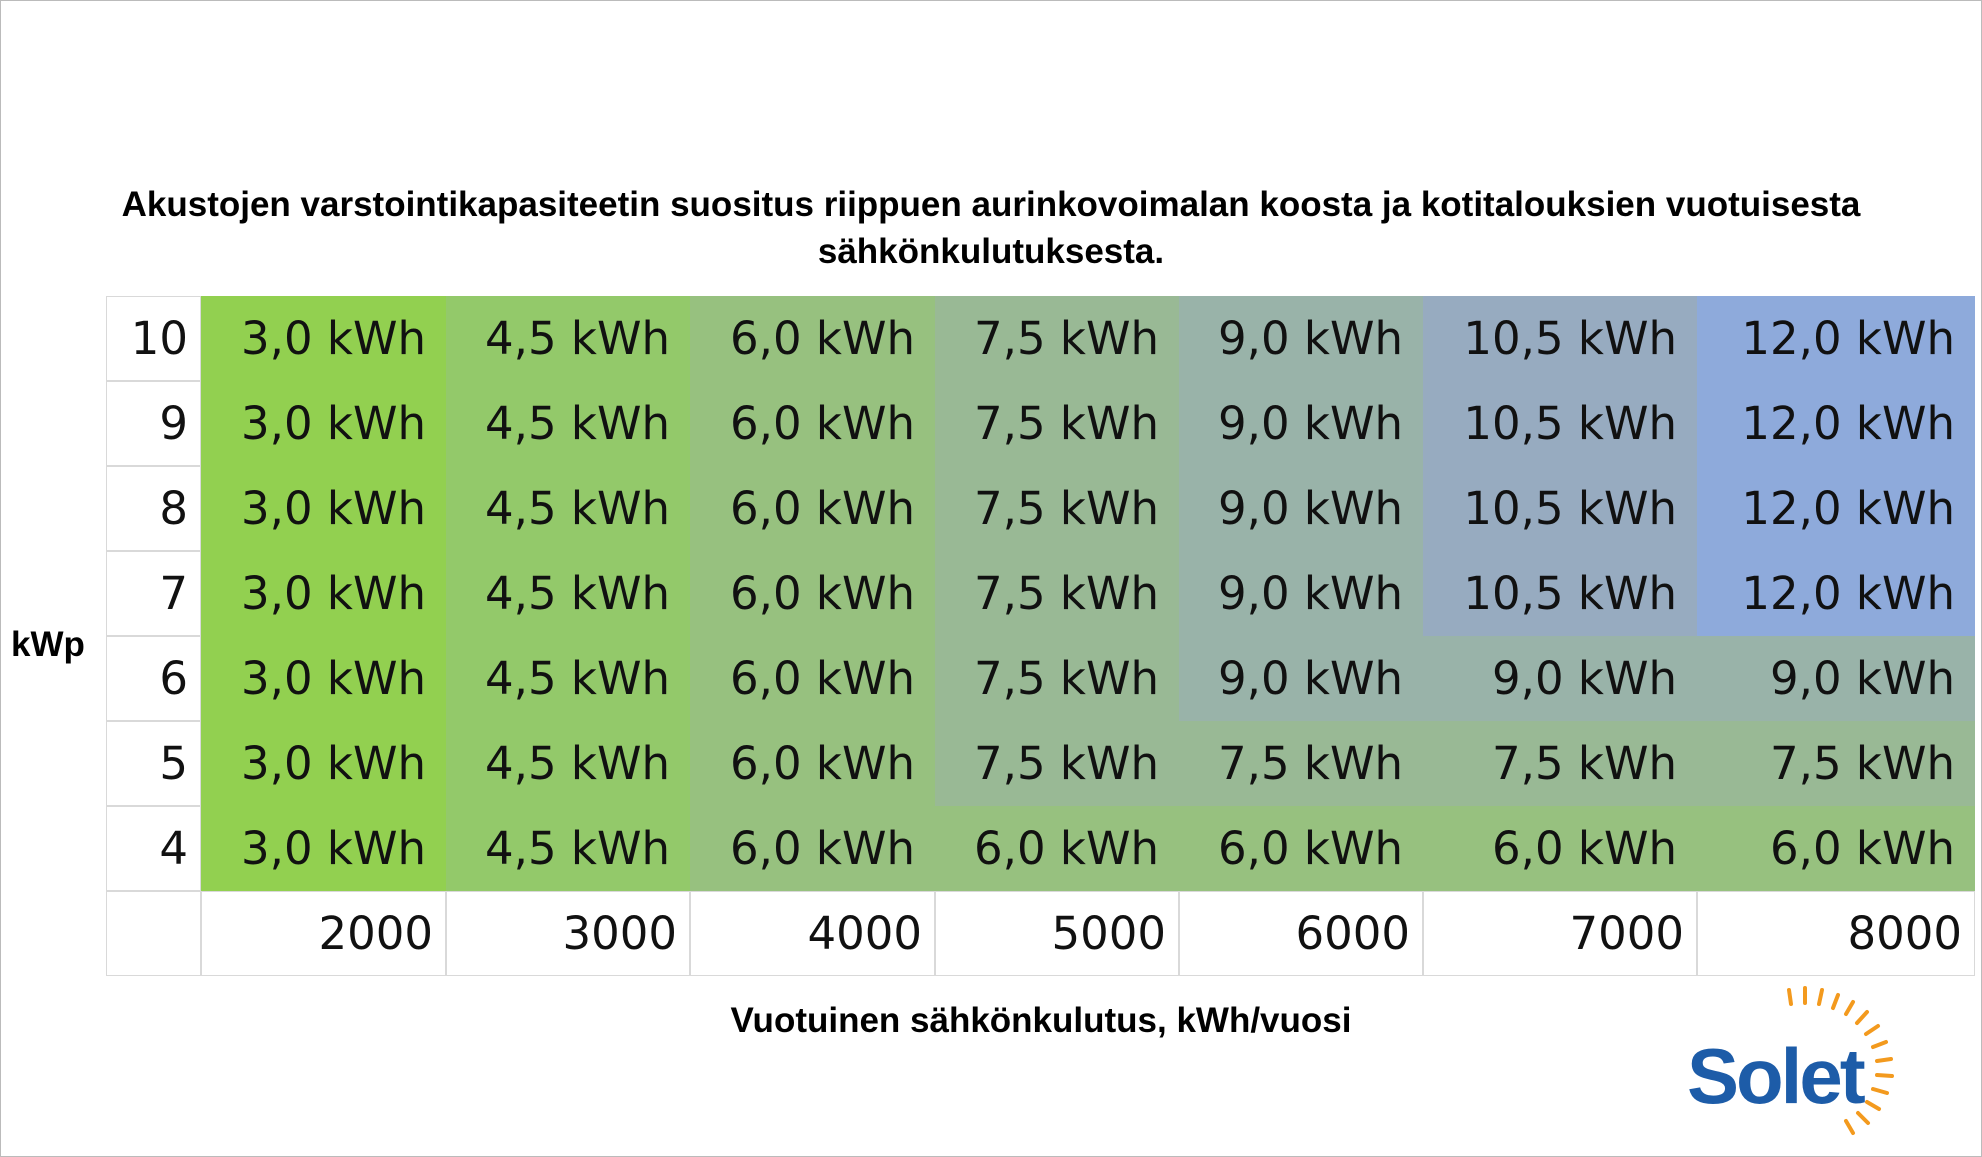 The image size is (1982, 1157). What do you see at coordinates (1041, 1020) in the screenshot?
I see `x-axis-label: Vuotuinen sähkönkulutus, kWh/vuosi` at bounding box center [1041, 1020].